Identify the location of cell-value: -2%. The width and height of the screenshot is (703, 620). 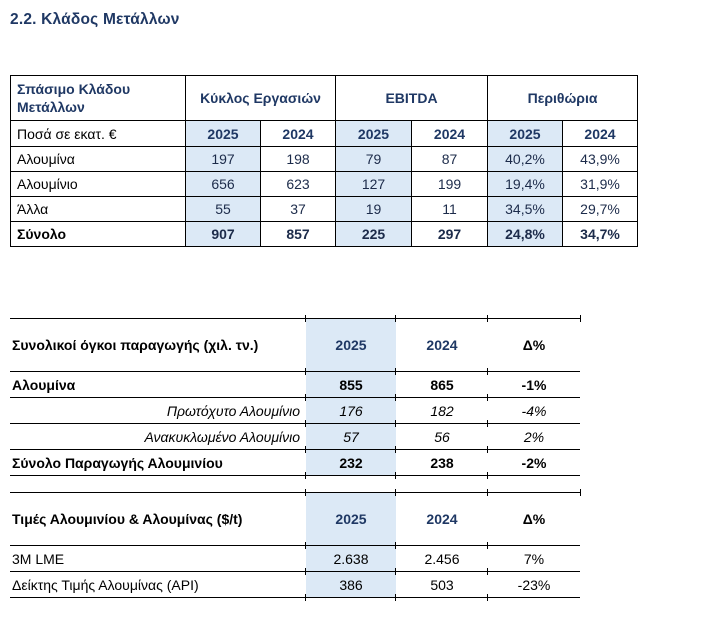
(533, 463).